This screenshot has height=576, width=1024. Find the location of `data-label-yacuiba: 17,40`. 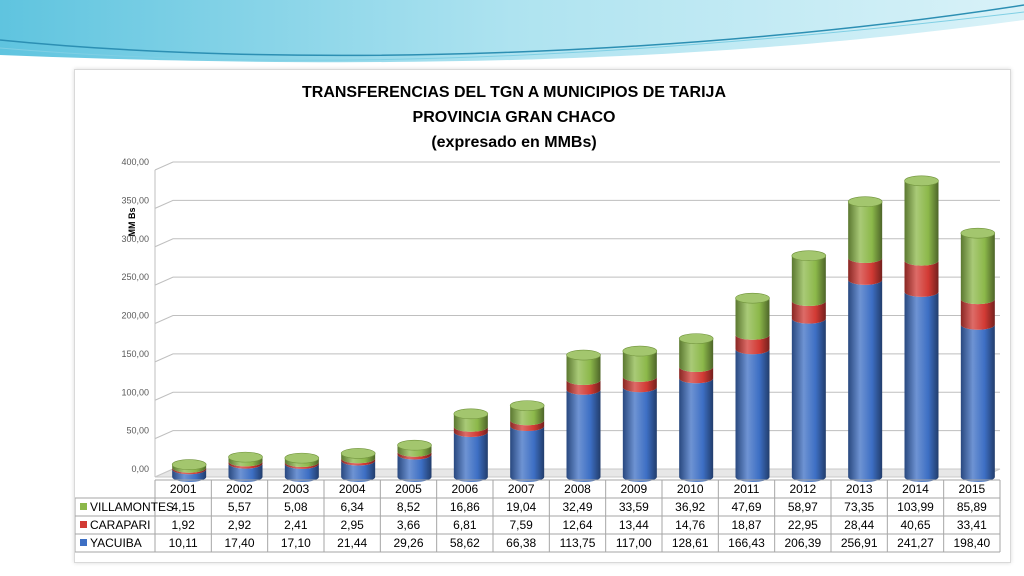

data-label-yacuiba: 17,40 is located at coordinates (239, 543).